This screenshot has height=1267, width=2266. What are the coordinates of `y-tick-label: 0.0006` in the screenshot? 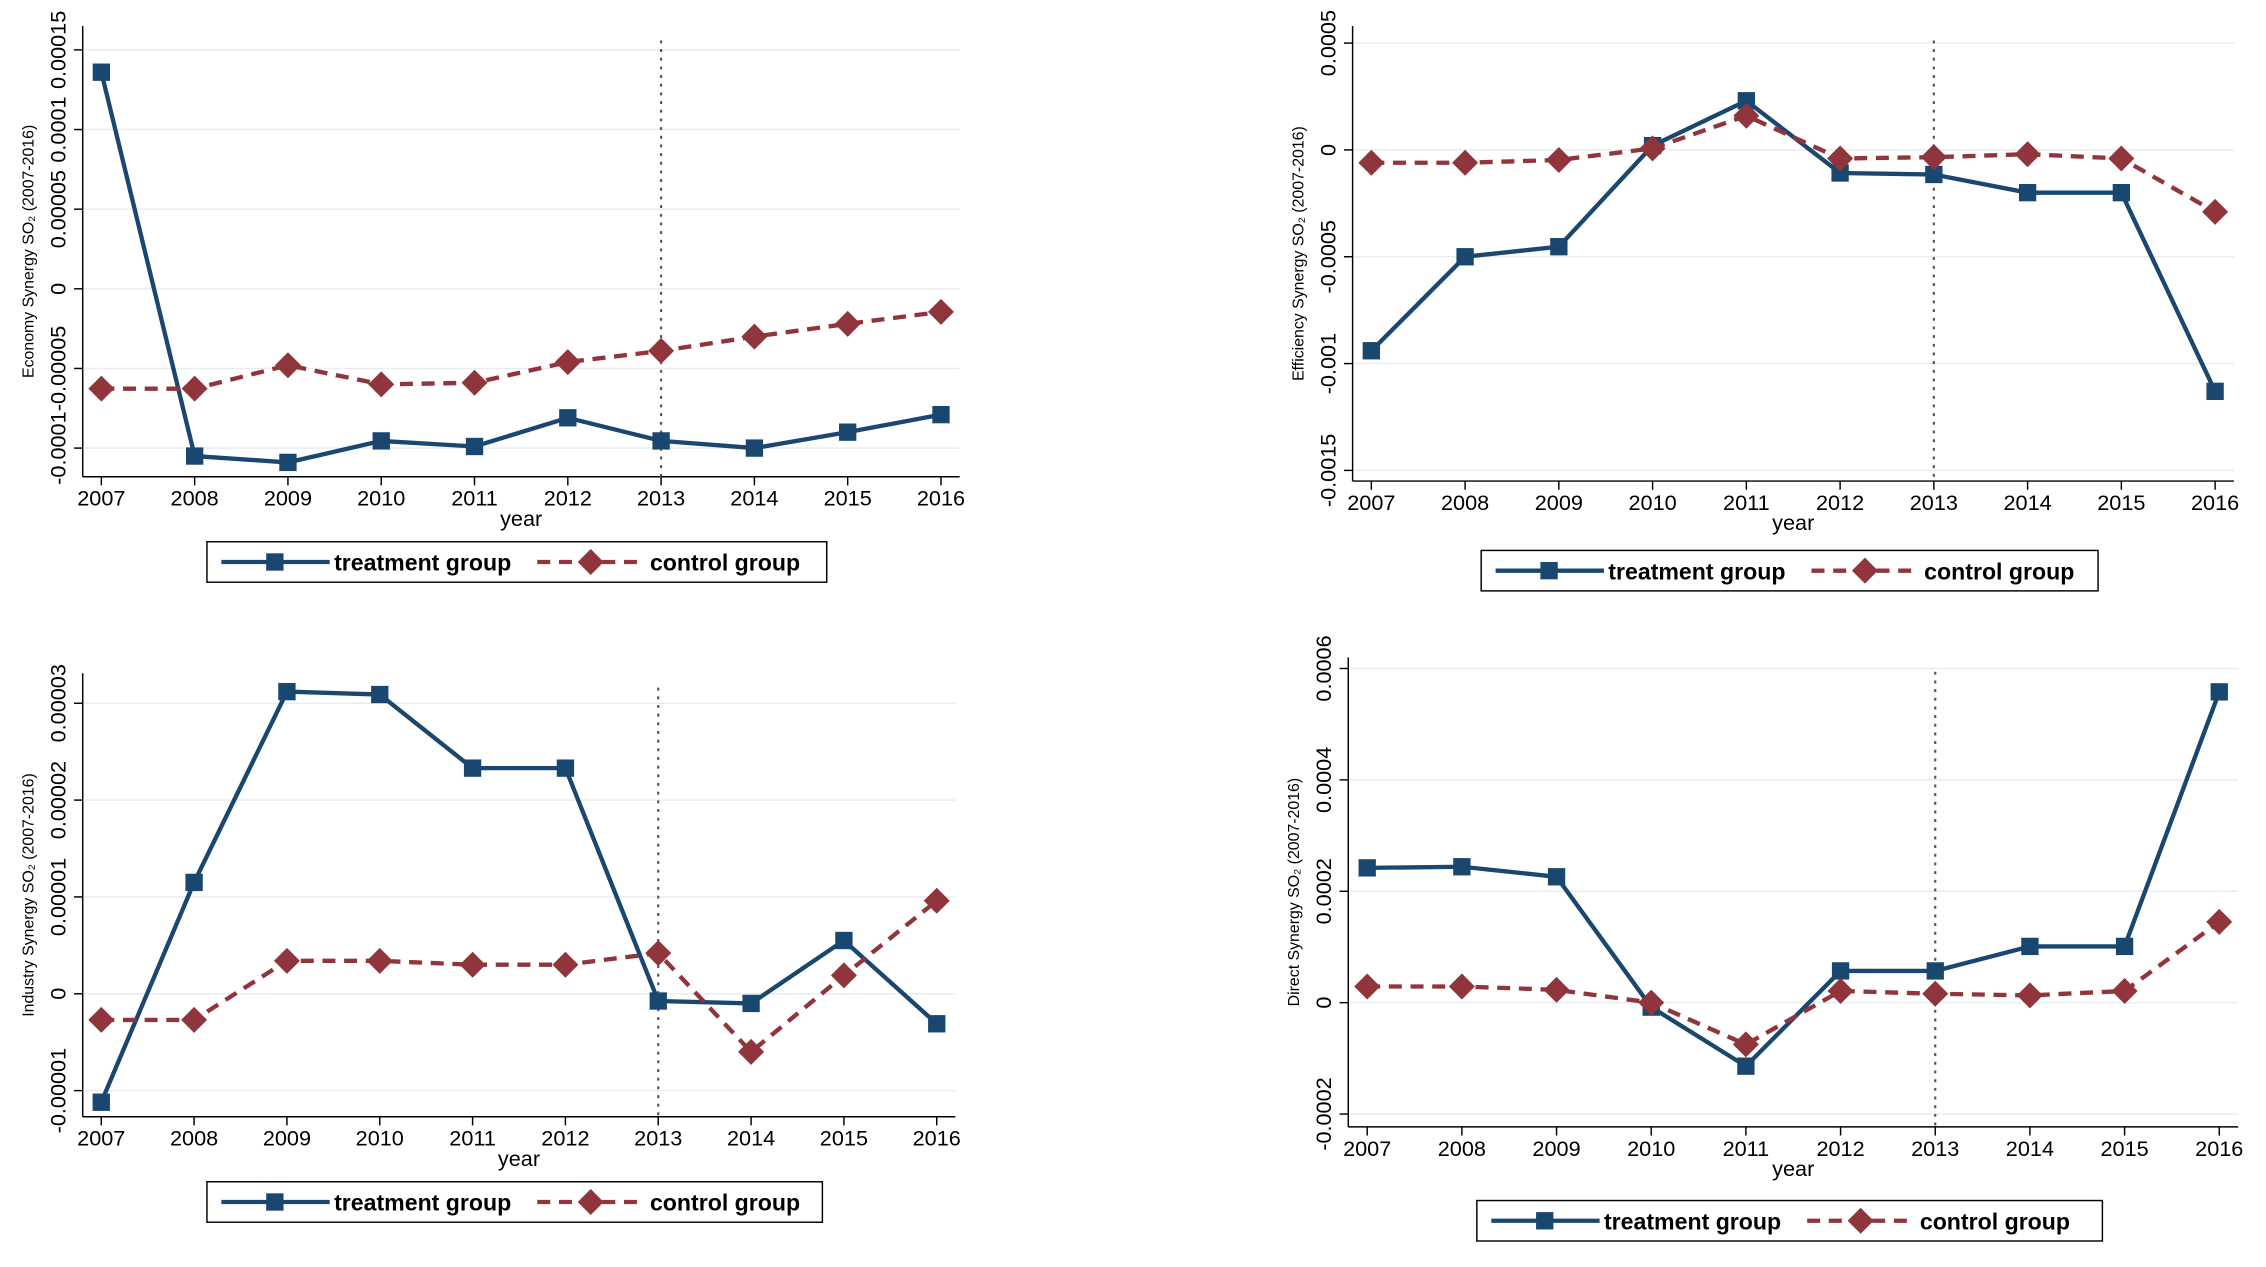 It's located at (1323, 668).